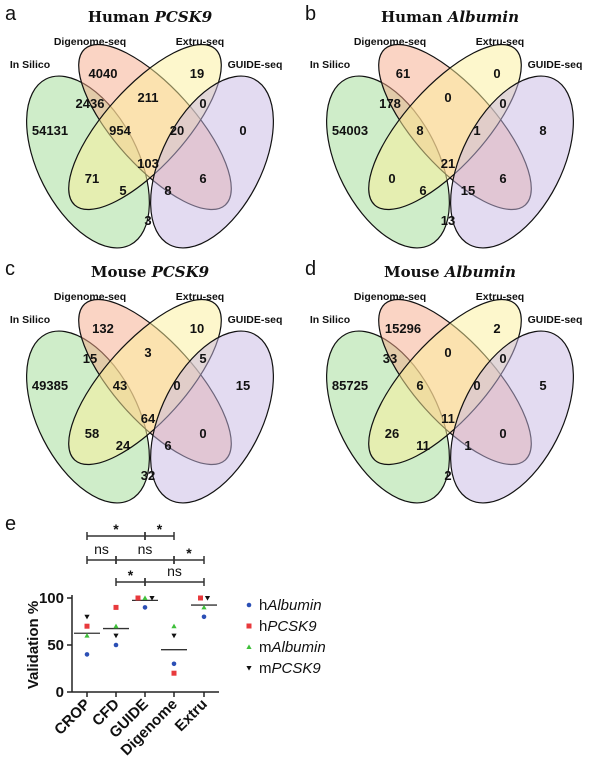  Describe the element at coordinates (72, 717) in the screenshot. I see `x-tick-label: CROP` at that location.